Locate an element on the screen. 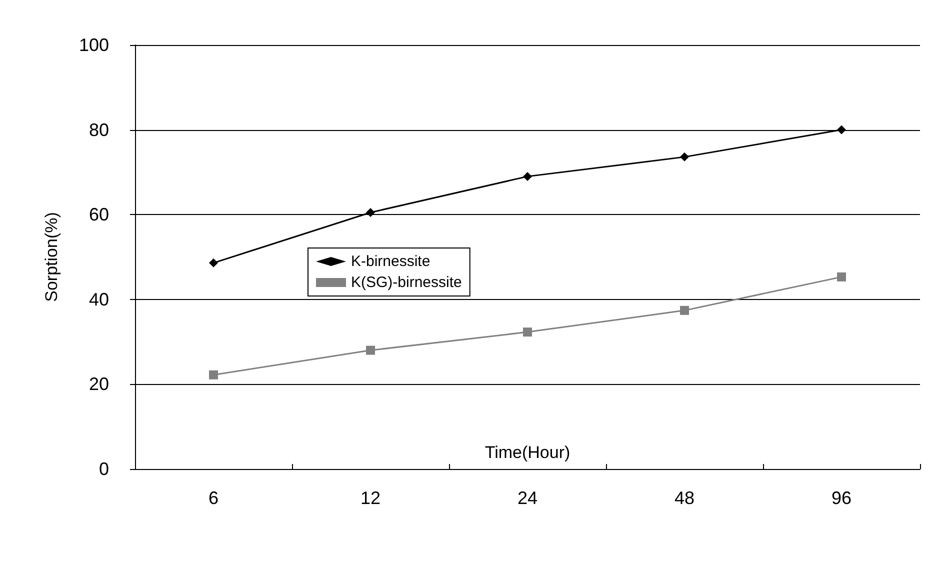 The image size is (930, 577). x-tick-label: 96 is located at coordinates (841, 498).